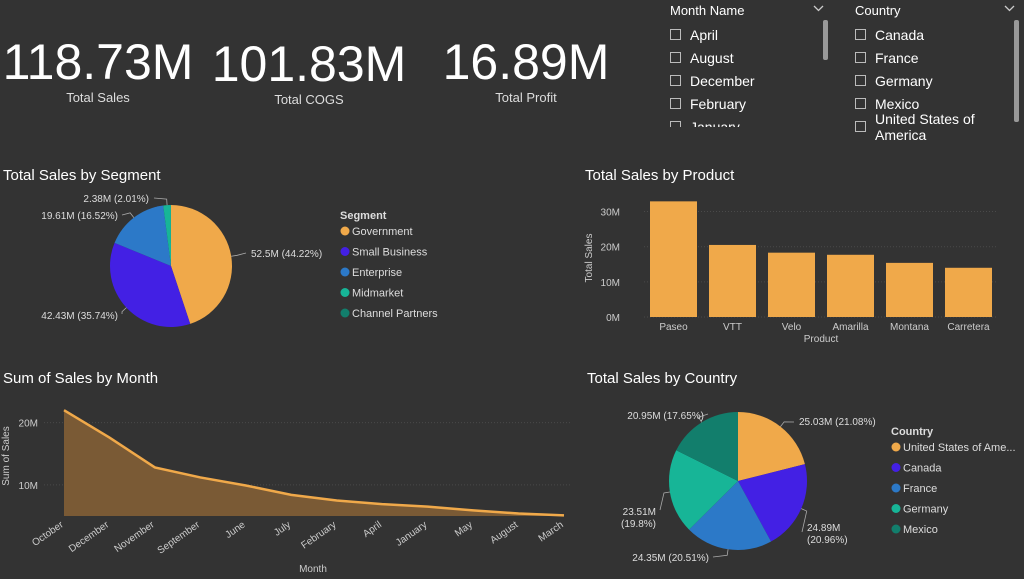  What do you see at coordinates (589, 258) in the screenshot?
I see `y-axis-label: Total Sales` at bounding box center [589, 258].